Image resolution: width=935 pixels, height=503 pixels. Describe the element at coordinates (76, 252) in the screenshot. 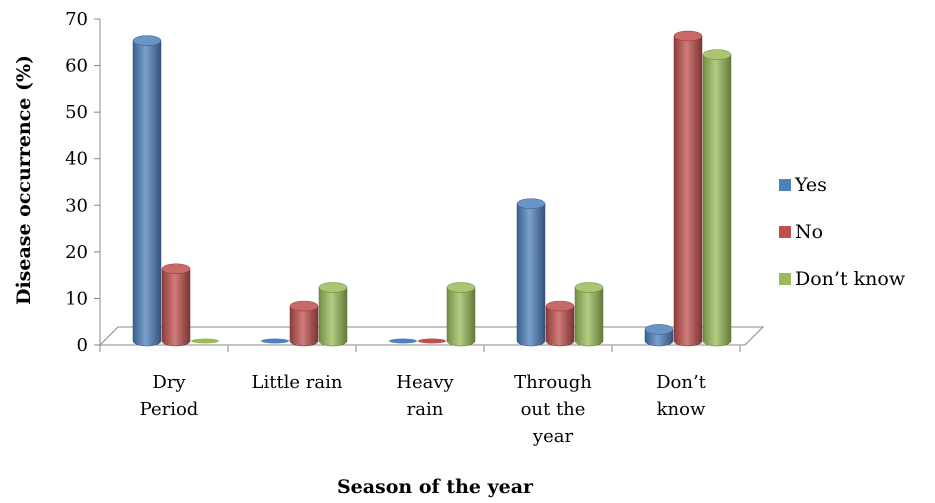

I see `y-tick-label: 20` at that location.